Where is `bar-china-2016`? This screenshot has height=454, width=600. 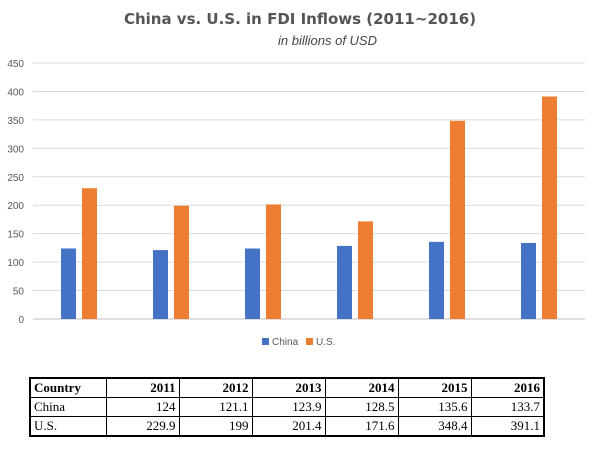
bar-china-2016 is located at coordinates (528, 280).